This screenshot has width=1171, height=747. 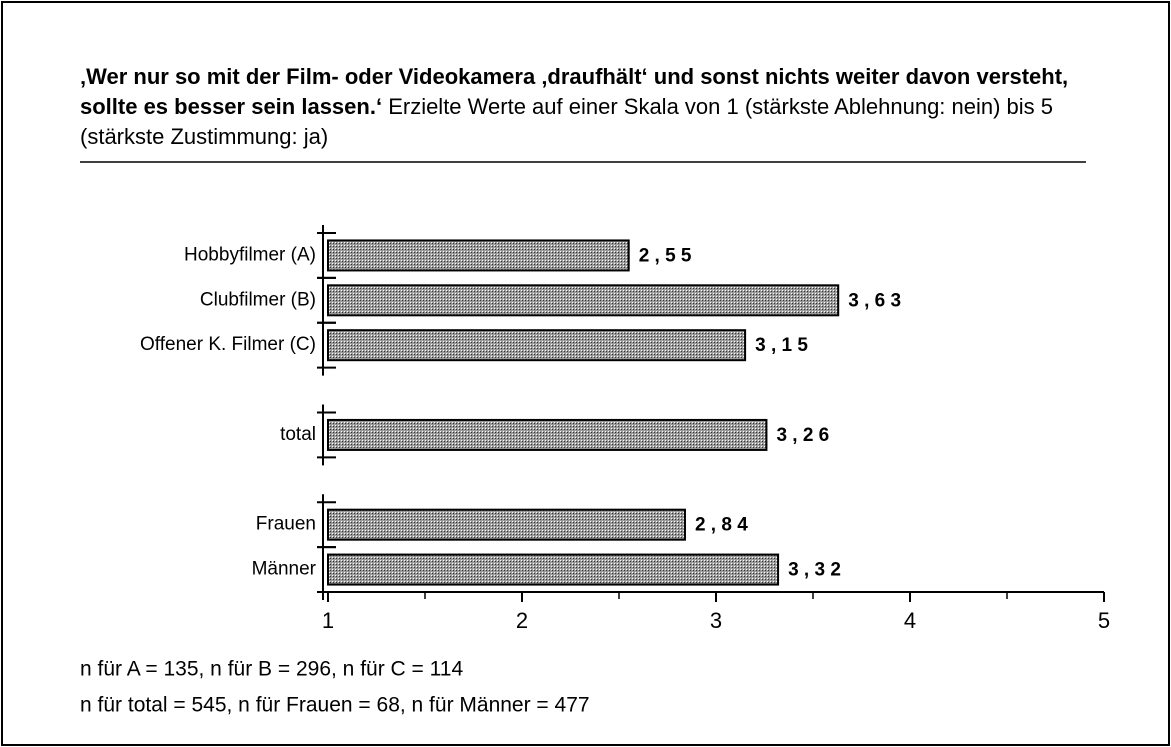 I want to click on x-tick-label: 2, so click(x=522, y=620).